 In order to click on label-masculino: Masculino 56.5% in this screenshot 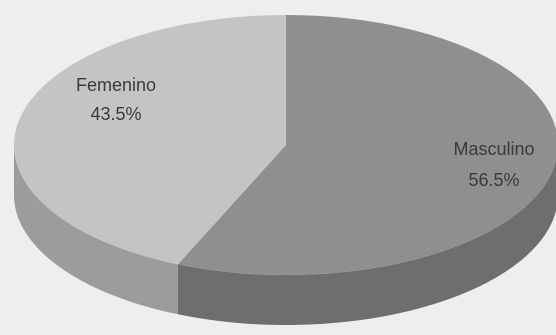, I will do `click(493, 164)`.